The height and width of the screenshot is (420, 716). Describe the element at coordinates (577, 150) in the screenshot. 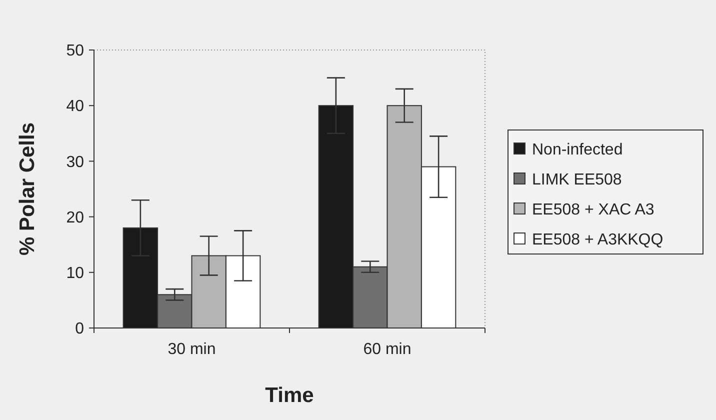

I see `legend-label: Non-infected` at that location.